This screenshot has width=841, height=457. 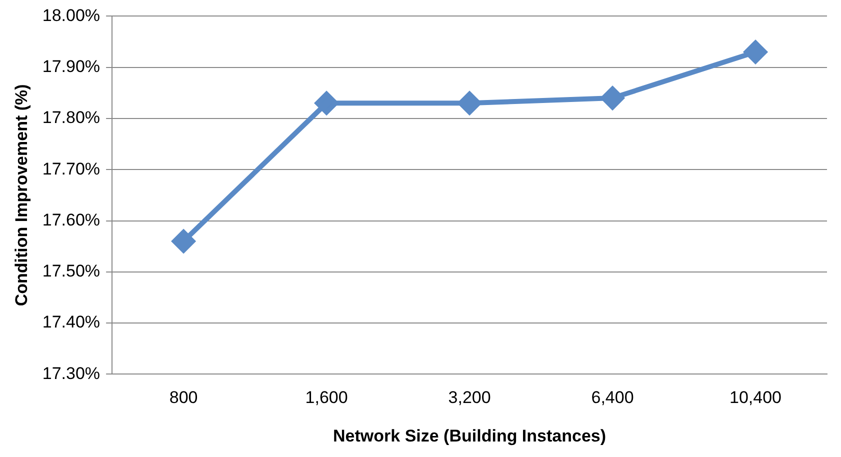 What do you see at coordinates (71, 220) in the screenshot?
I see `y-tick-label: 17.60%` at bounding box center [71, 220].